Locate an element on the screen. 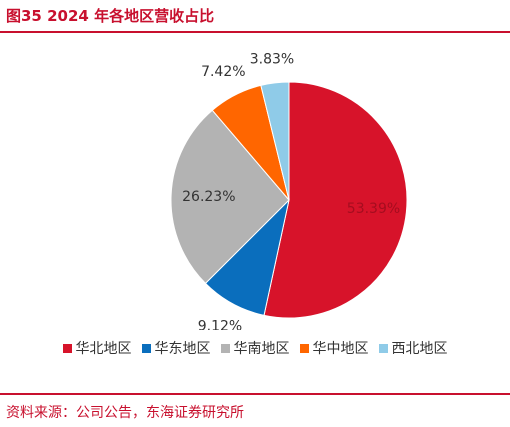 The image size is (510, 427). legend-label: 华中地区 is located at coordinates (340, 349).